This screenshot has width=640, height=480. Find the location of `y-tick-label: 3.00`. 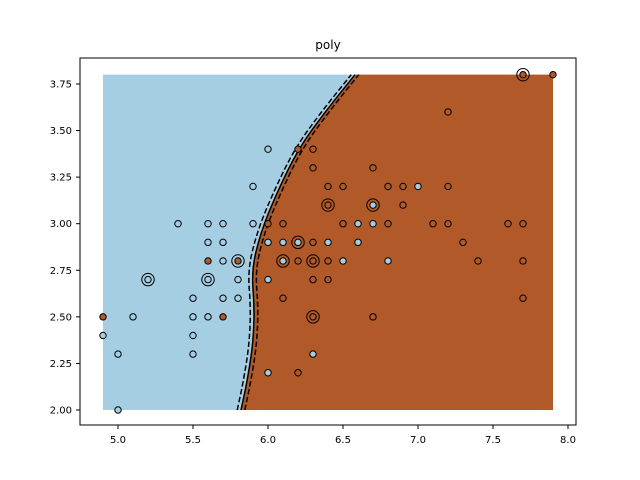

y-tick-label: 3.00 is located at coordinates (61, 224).